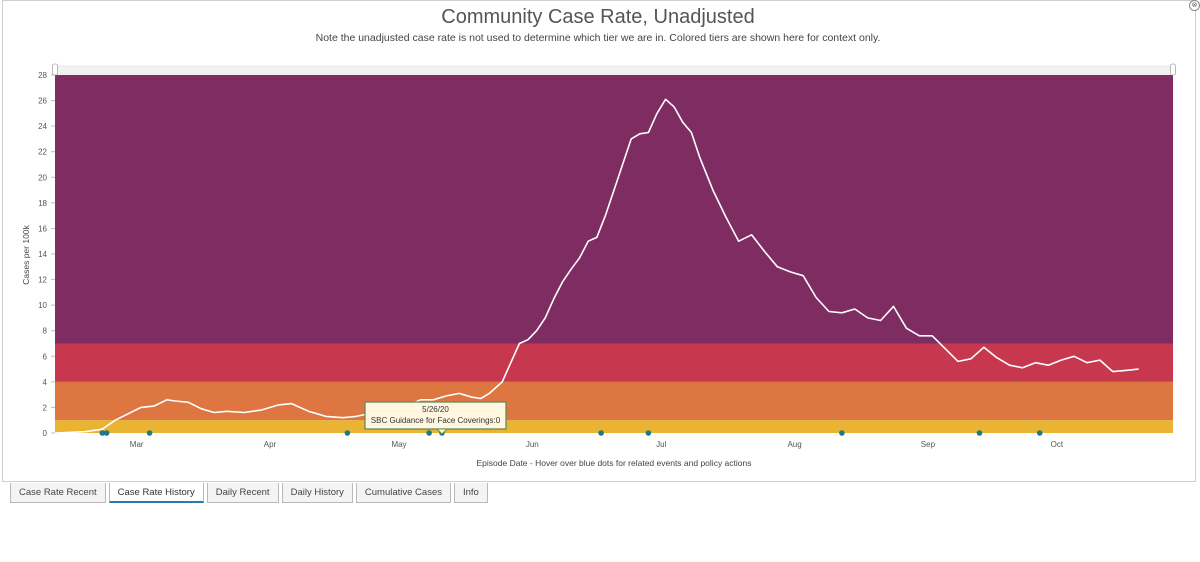 This screenshot has width=1200, height=562. I want to click on y-tick-label: 18, so click(42, 203).